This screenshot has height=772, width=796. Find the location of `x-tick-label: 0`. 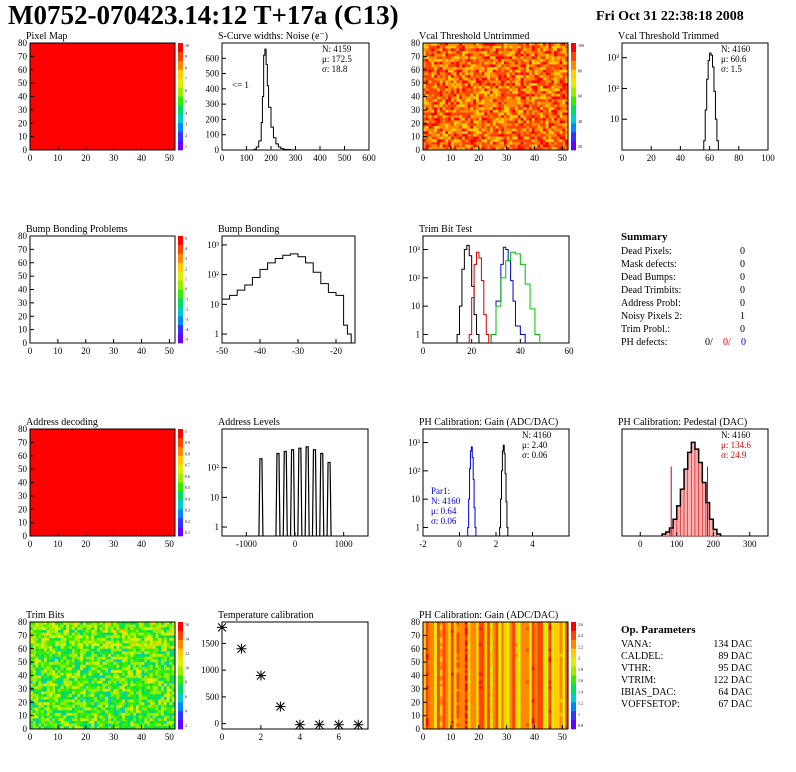

x-tick-label: 0 is located at coordinates (640, 544).